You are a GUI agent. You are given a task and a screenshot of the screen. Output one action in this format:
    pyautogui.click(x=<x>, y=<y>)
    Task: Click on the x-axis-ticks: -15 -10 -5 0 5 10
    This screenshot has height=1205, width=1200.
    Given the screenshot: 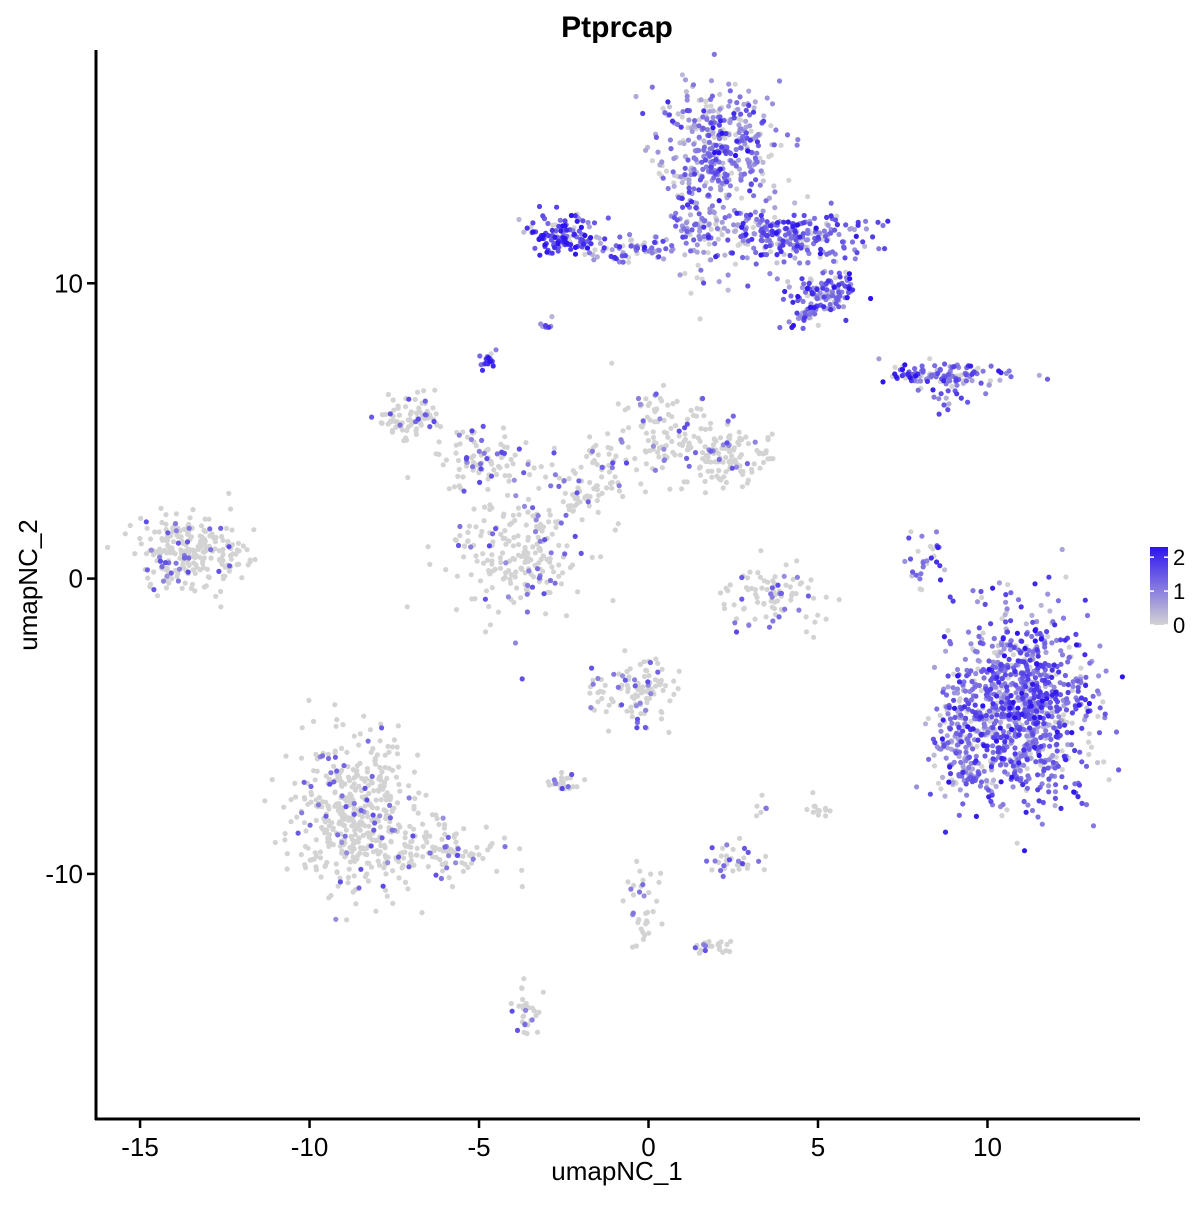 What is the action you would take?
    pyautogui.click(x=561, y=1141)
    